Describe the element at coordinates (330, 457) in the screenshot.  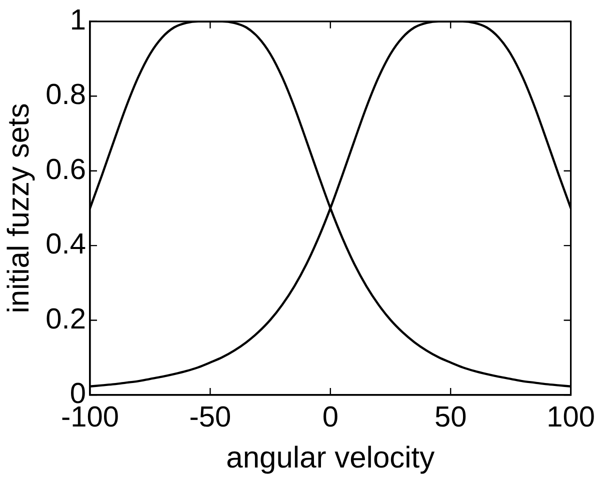
I see `x-axis-title: angular velocity` at that location.